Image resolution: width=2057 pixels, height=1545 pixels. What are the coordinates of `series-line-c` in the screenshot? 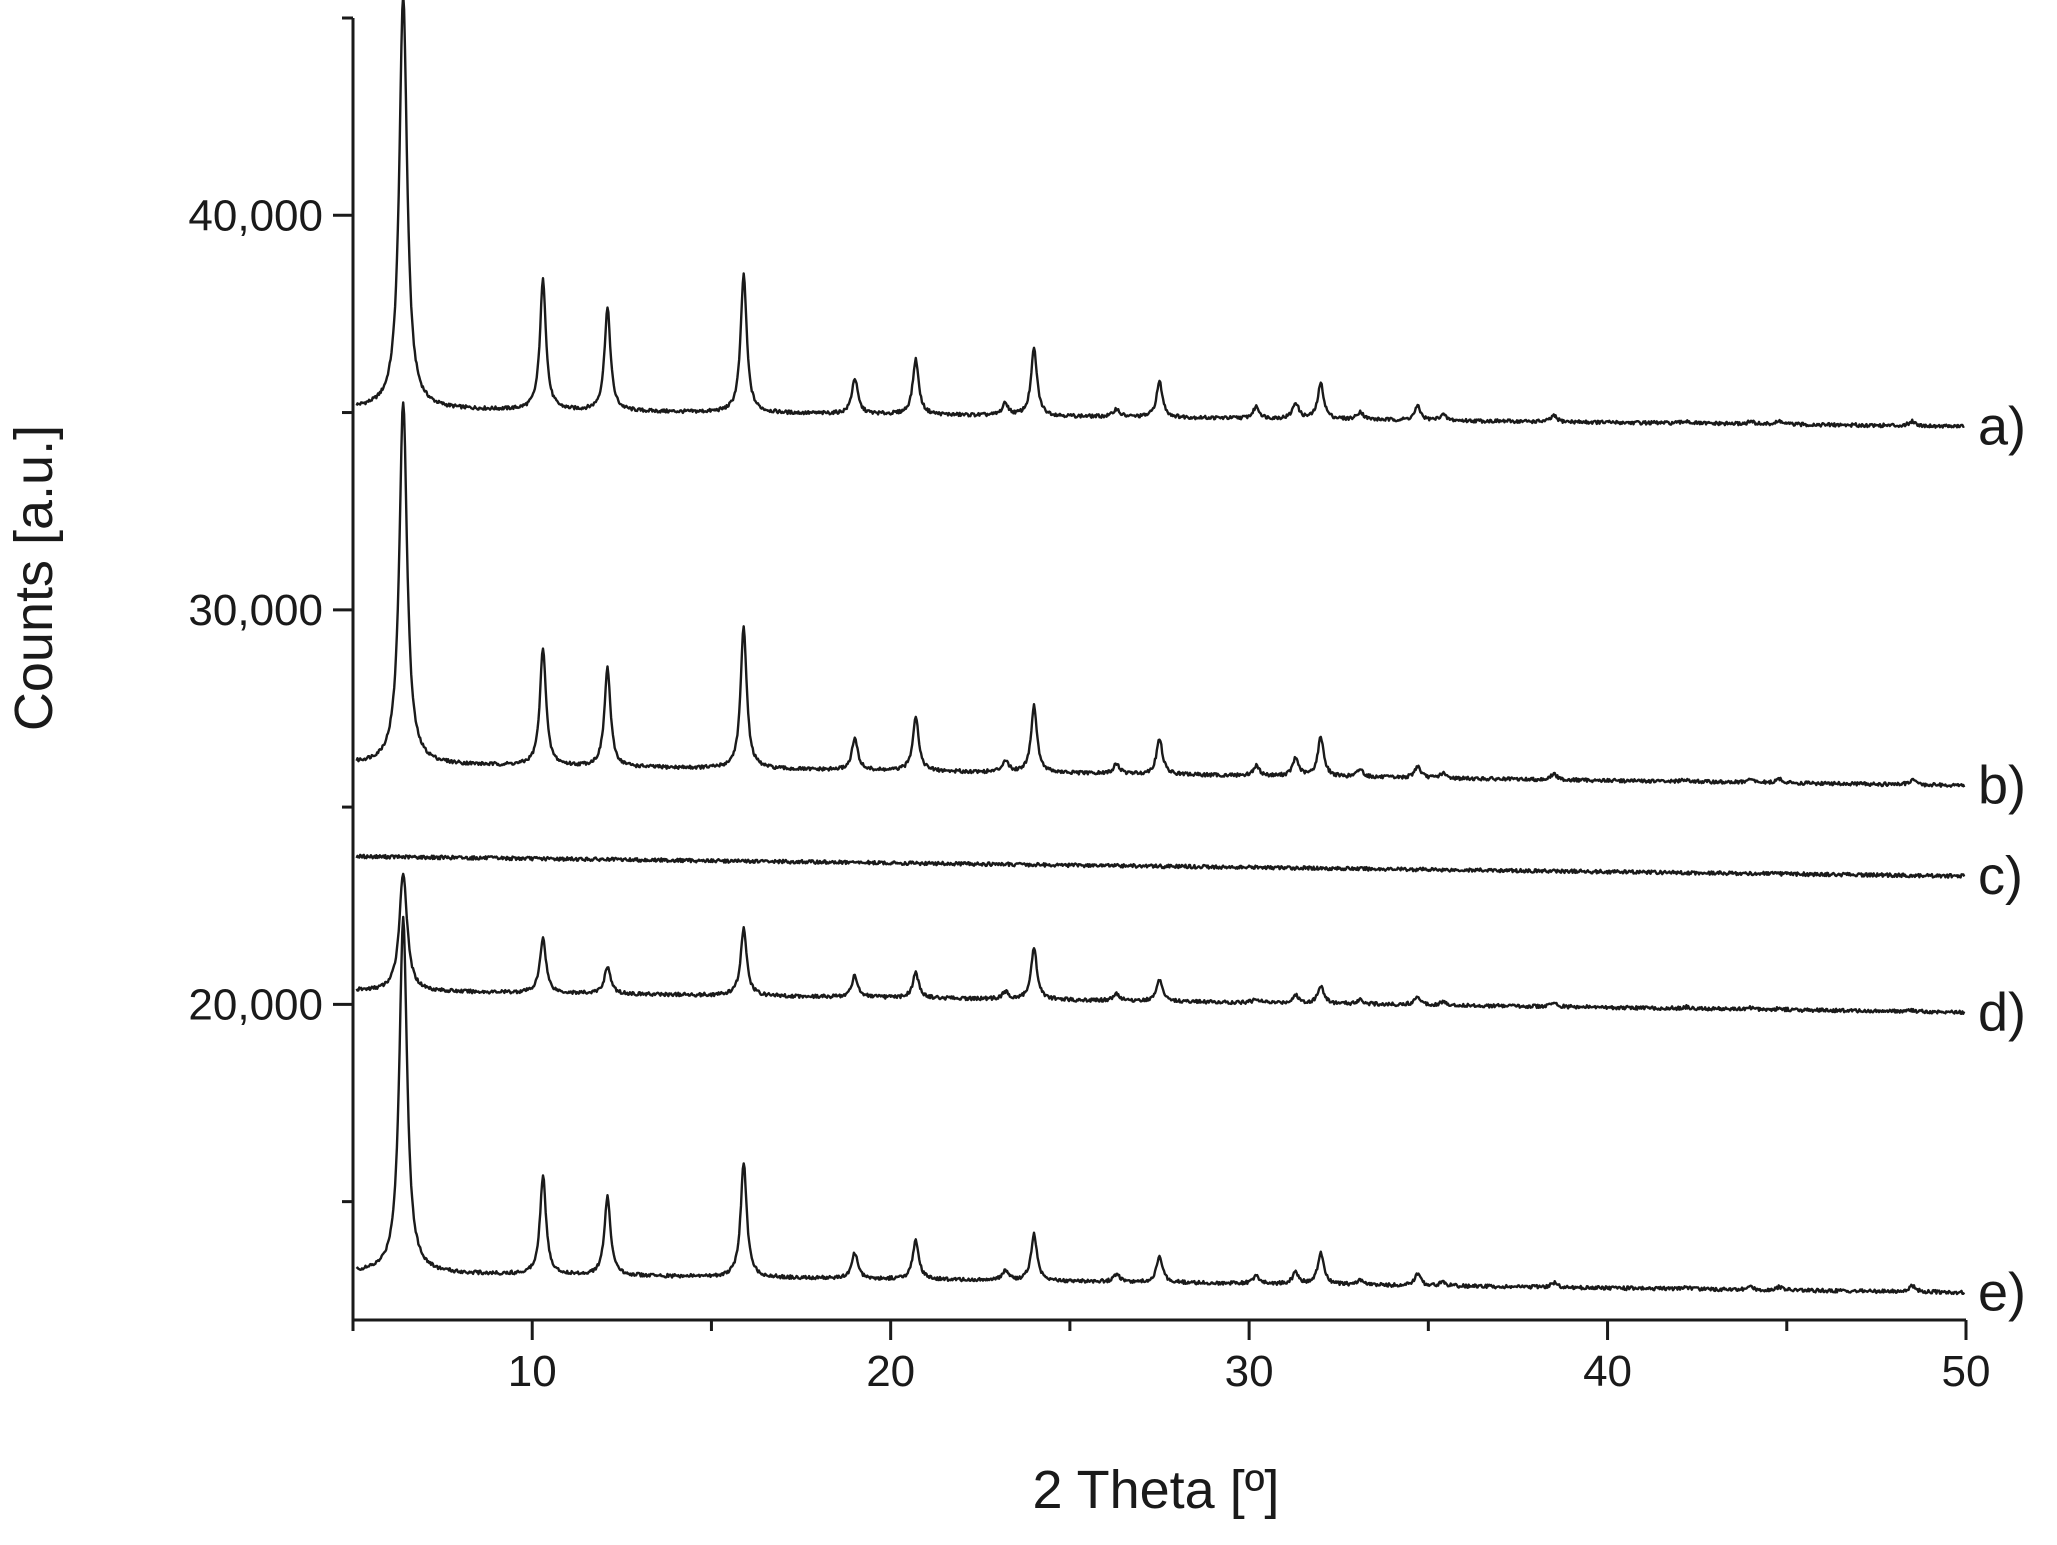 It's located at (1160, 866).